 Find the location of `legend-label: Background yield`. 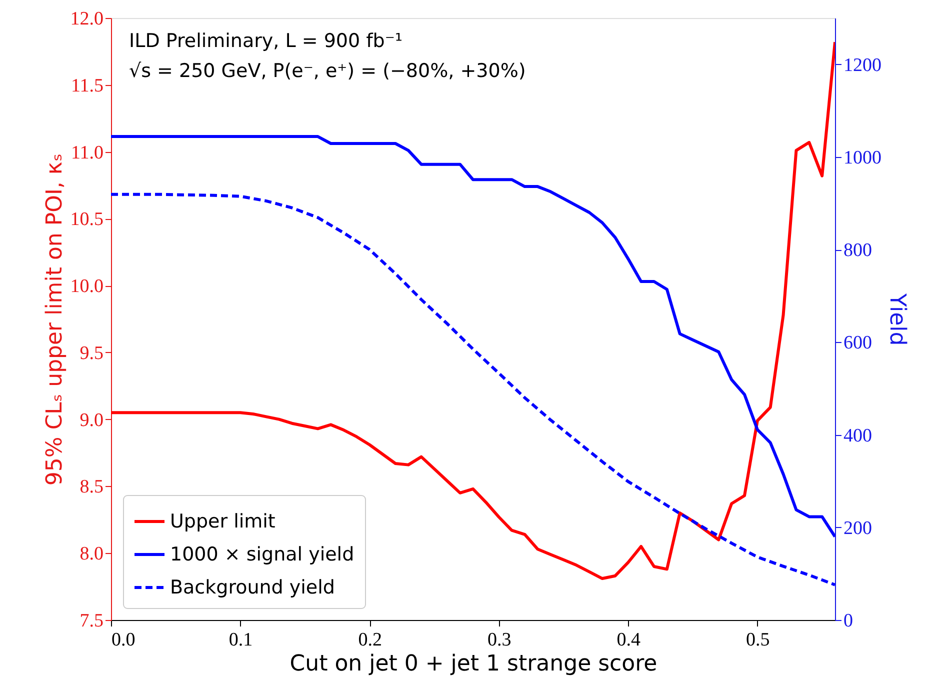

legend-label: Background yield is located at coordinates (252, 587).